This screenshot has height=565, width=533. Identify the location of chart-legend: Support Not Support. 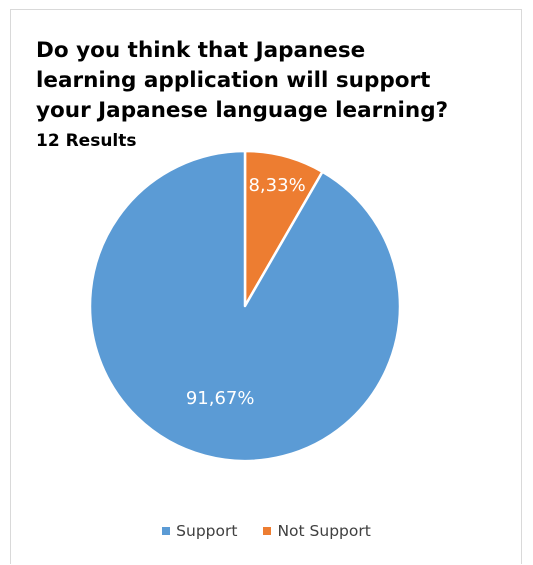
(266, 531).